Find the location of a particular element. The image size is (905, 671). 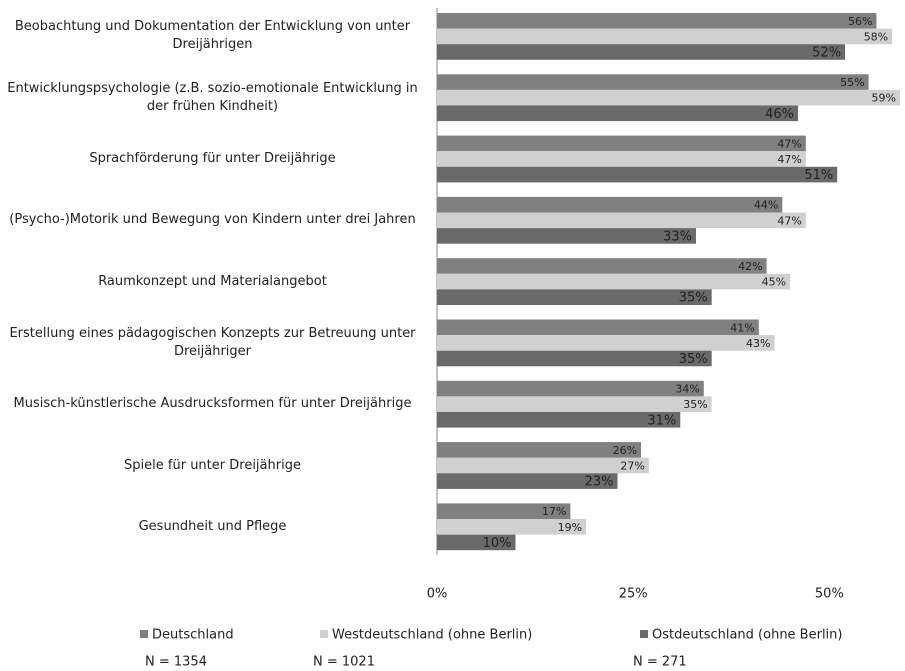

value-label: 17% is located at coordinates (554, 511).